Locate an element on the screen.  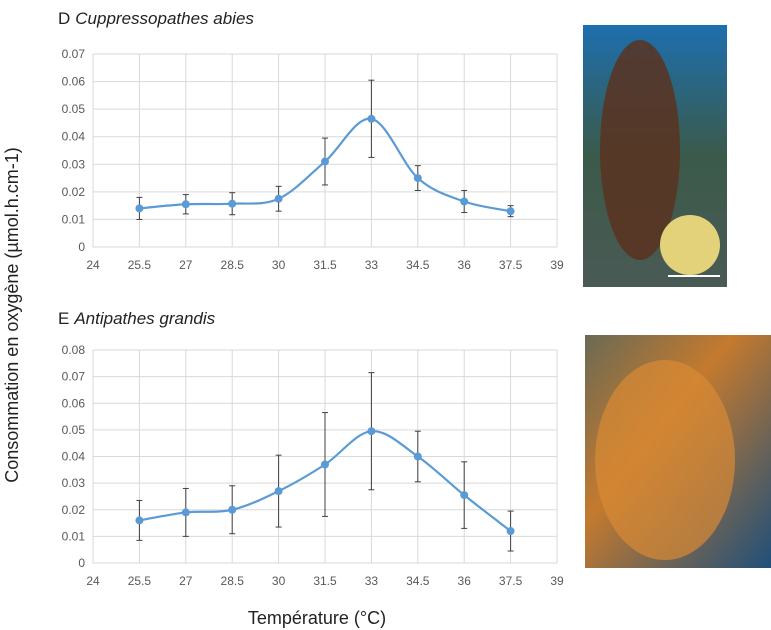
panel-title: D Cuppressopathes abies is located at coordinates (156, 18).